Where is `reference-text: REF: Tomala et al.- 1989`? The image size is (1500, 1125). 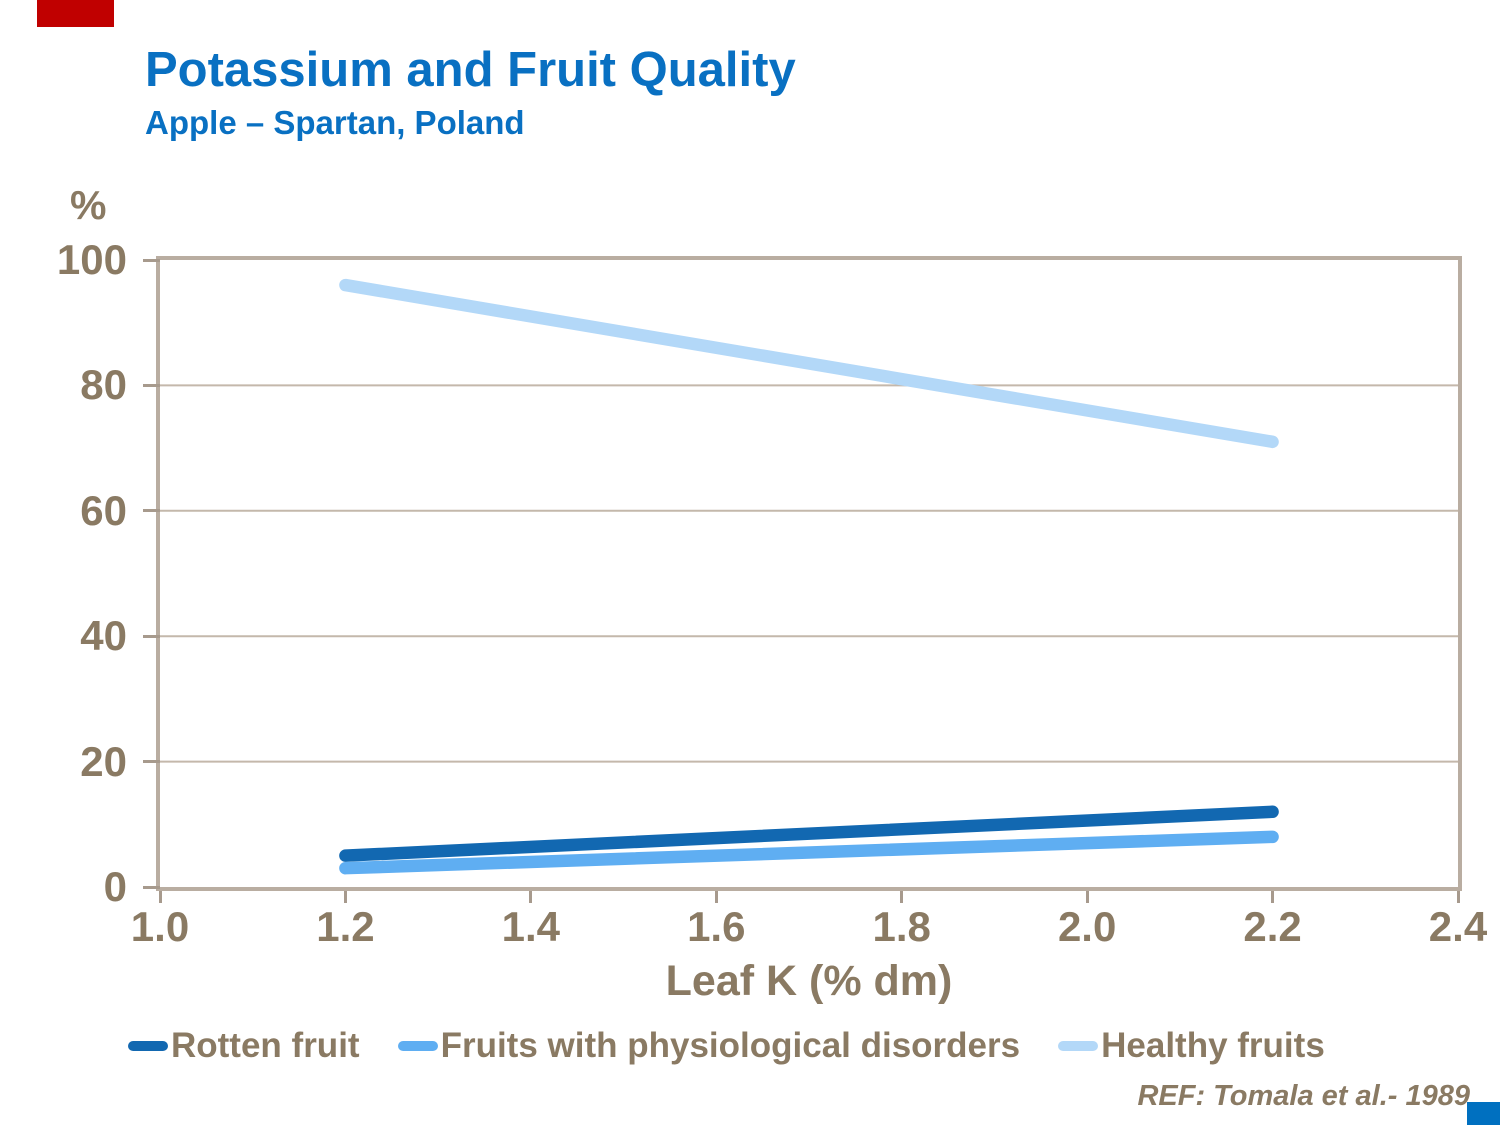
reference-text: REF: Tomala et al.- 1989 is located at coordinates (1303, 1096).